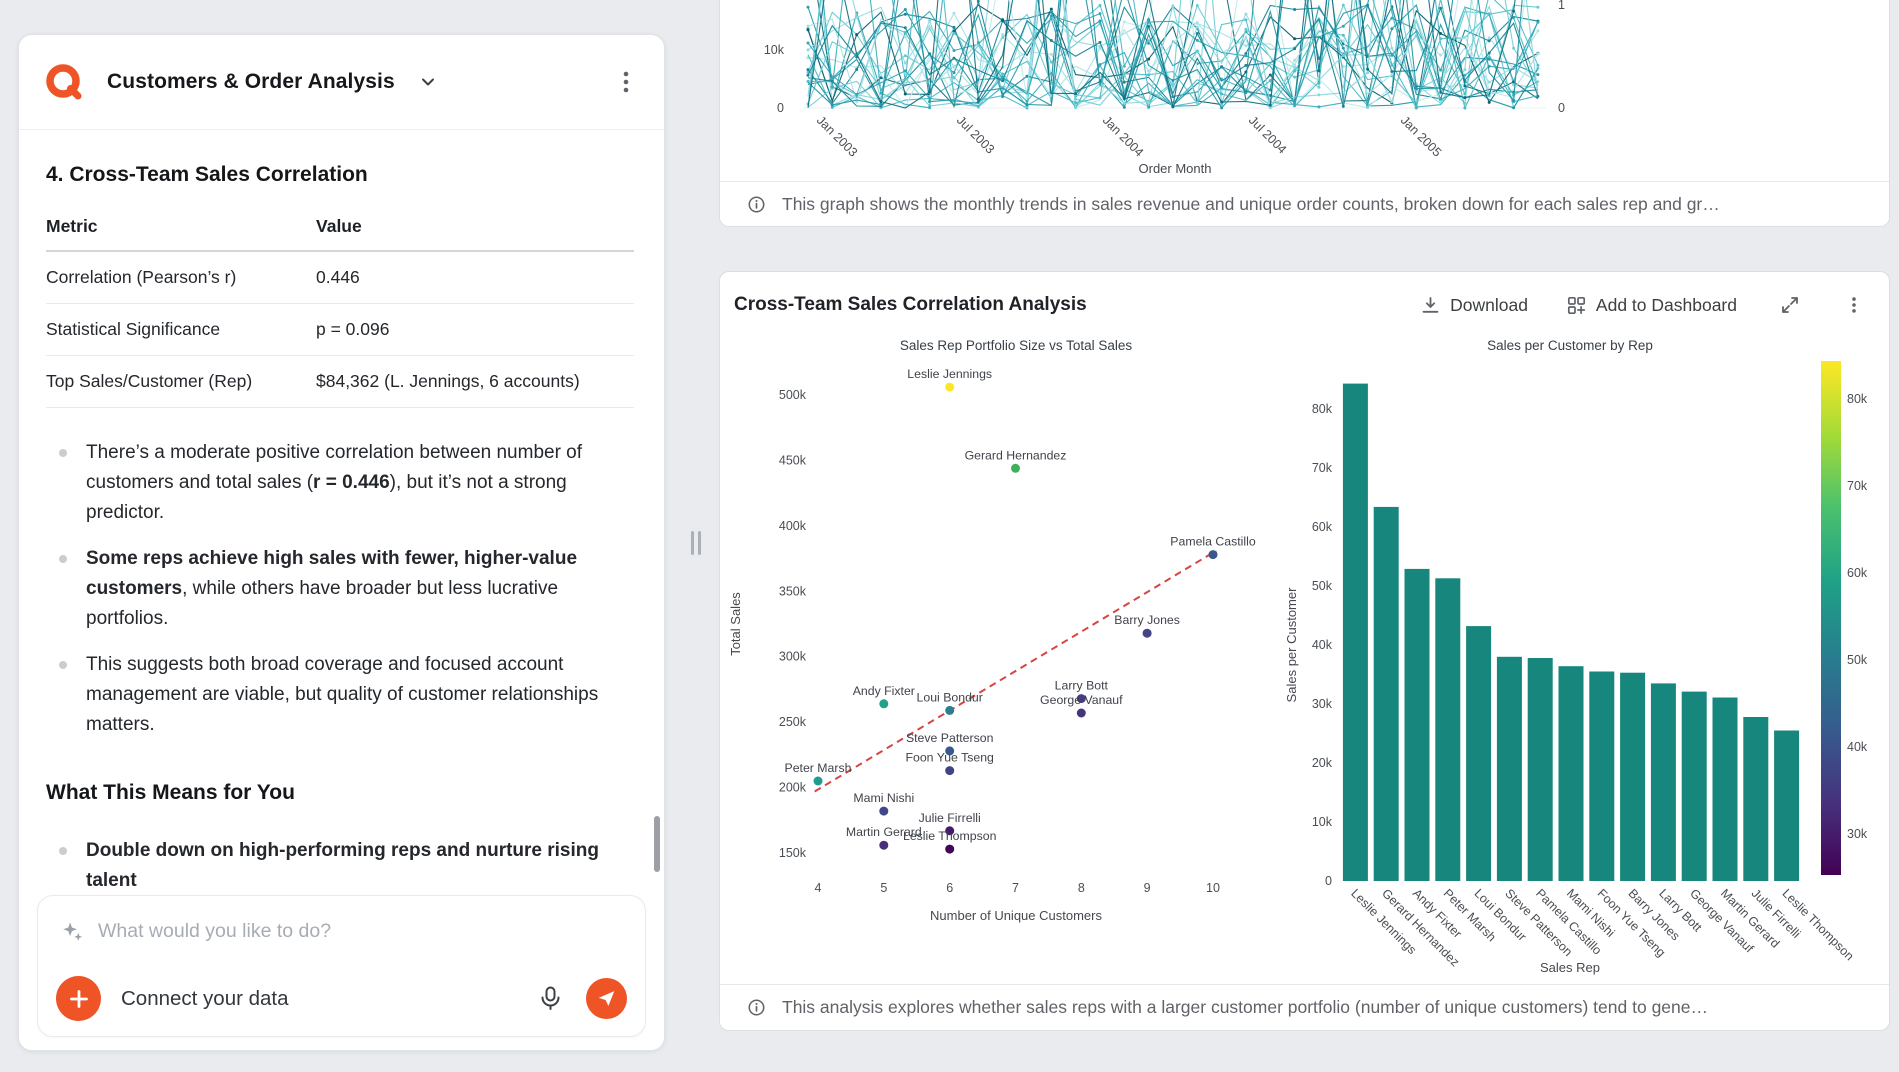  I want to click on line-series, so click(1172, 55).